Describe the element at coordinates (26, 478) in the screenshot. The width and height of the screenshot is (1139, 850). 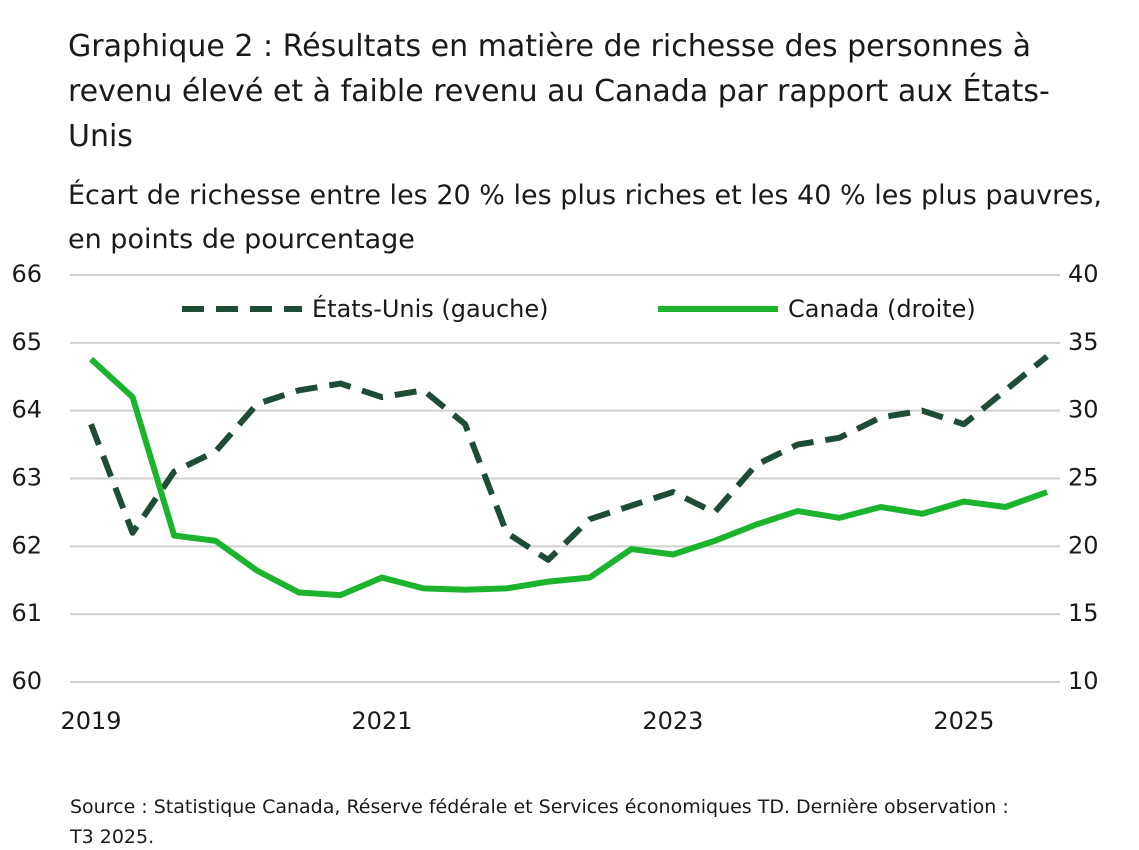
I see `y-tick-label: 63` at that location.